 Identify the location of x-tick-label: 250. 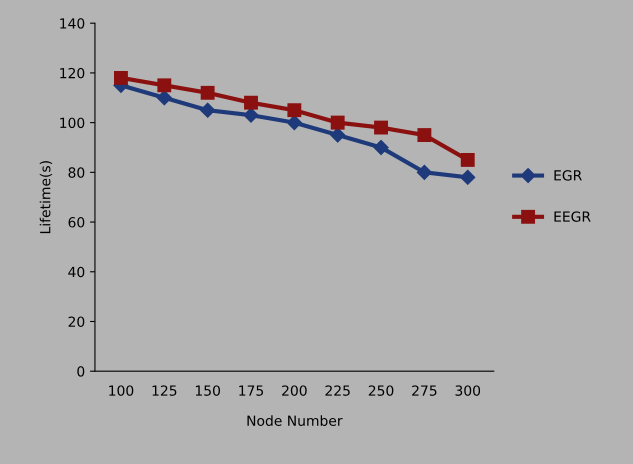
(381, 390).